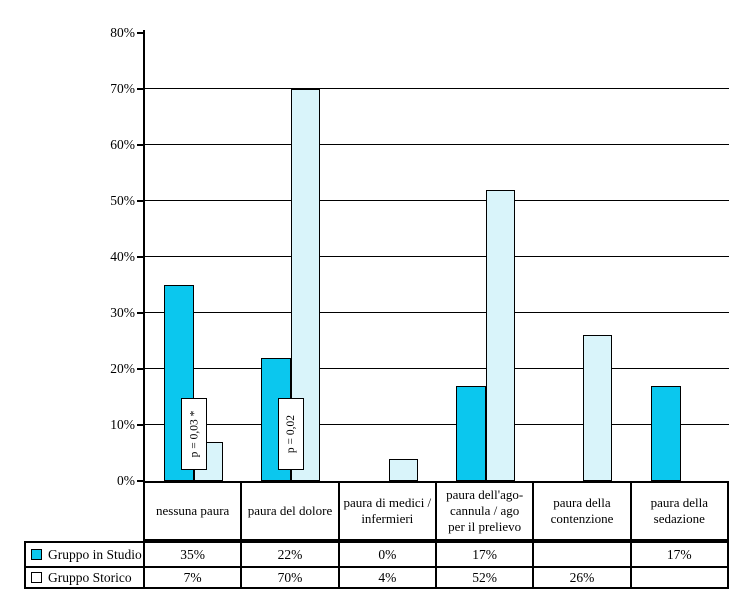 Image resolution: width=750 pixels, height=614 pixels. What do you see at coordinates (122, 88) in the screenshot?
I see `y-axis-tick-label: 70%` at bounding box center [122, 88].